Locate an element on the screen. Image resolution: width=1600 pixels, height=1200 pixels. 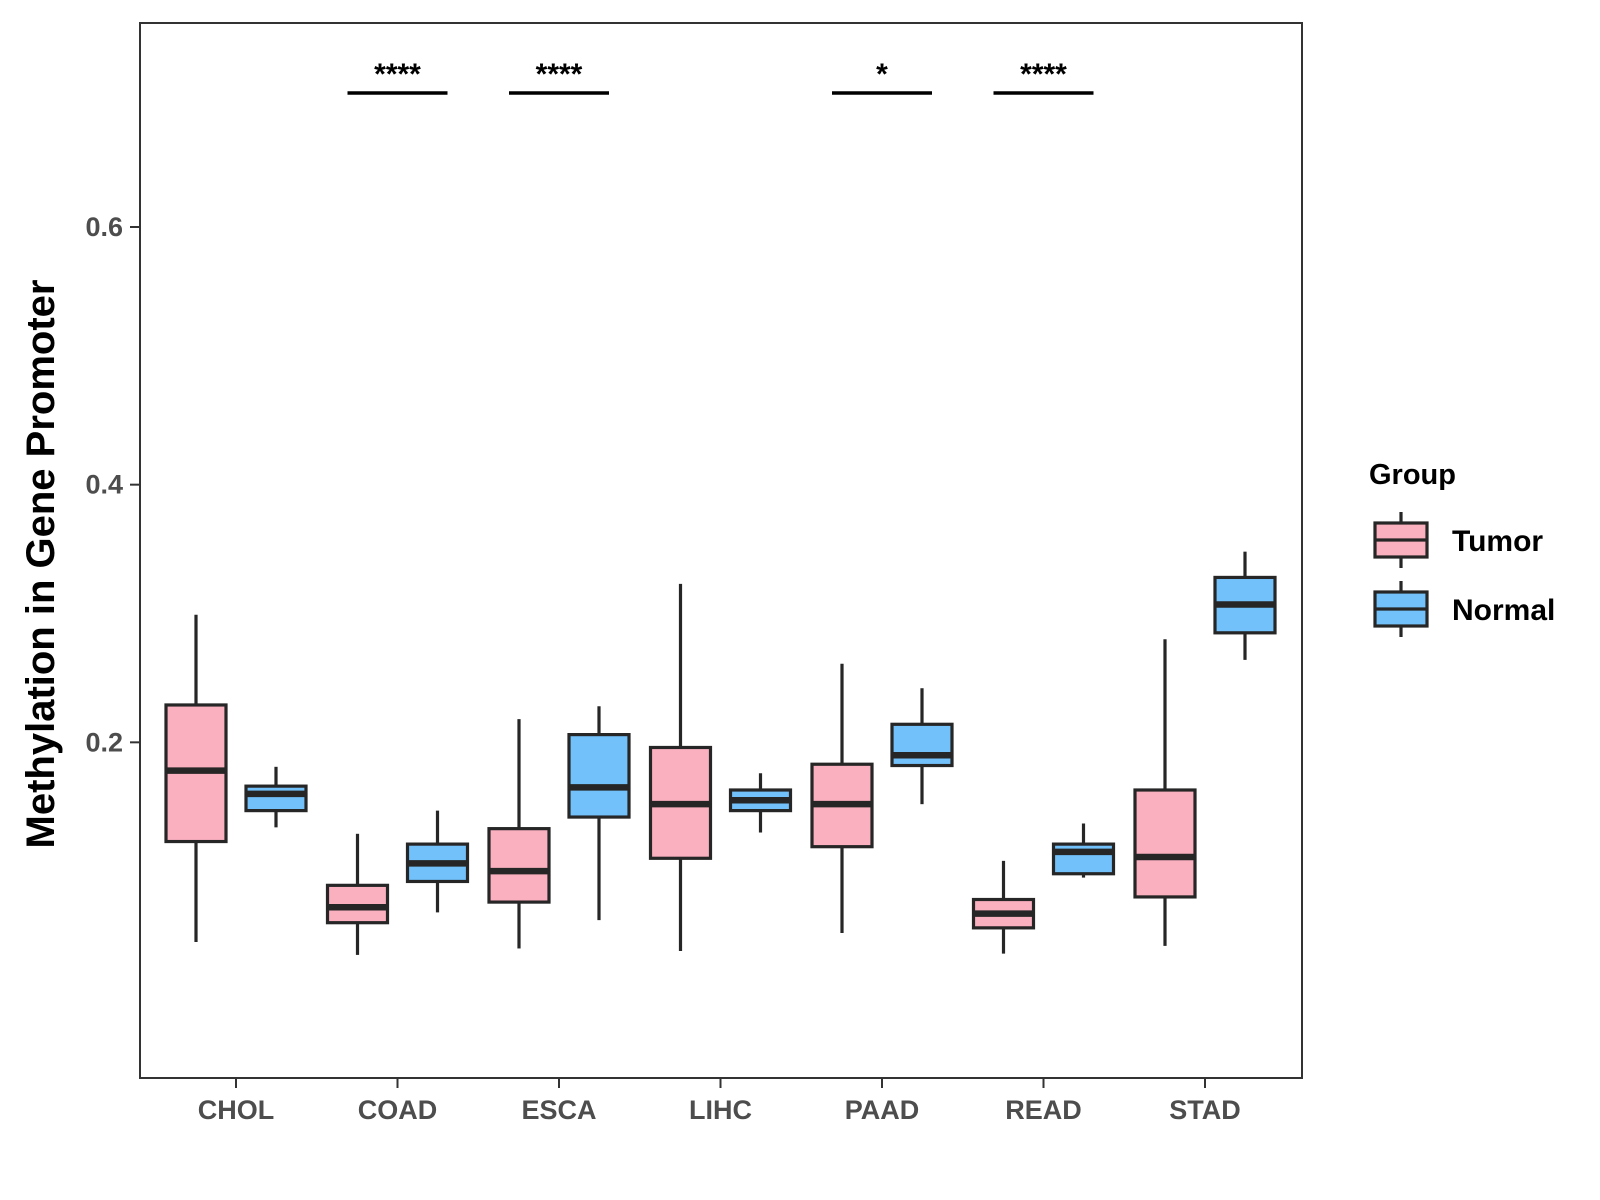
x-axis: CHOL COAD ESCA LIHC PAAD READ STAD is located at coordinates (719, 1101).